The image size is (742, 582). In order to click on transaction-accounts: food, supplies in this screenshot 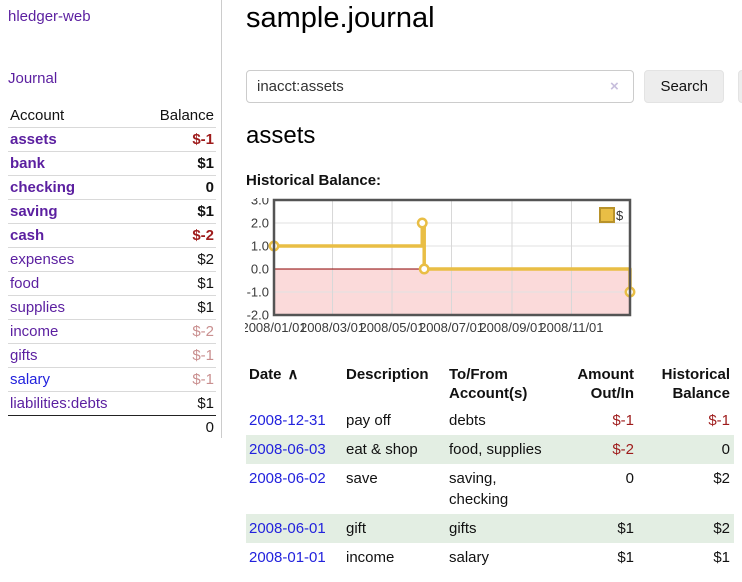, I will do `click(495, 449)`.